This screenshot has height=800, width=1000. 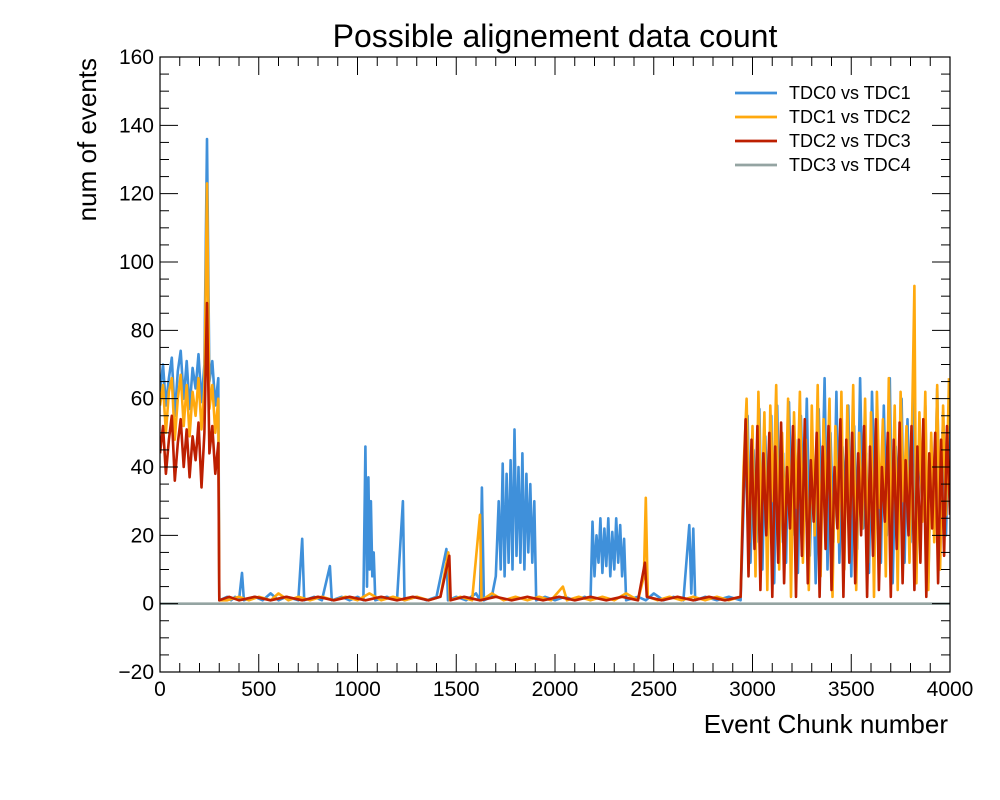 What do you see at coordinates (136, 125) in the screenshot?
I see `y-tick-label: 140` at bounding box center [136, 125].